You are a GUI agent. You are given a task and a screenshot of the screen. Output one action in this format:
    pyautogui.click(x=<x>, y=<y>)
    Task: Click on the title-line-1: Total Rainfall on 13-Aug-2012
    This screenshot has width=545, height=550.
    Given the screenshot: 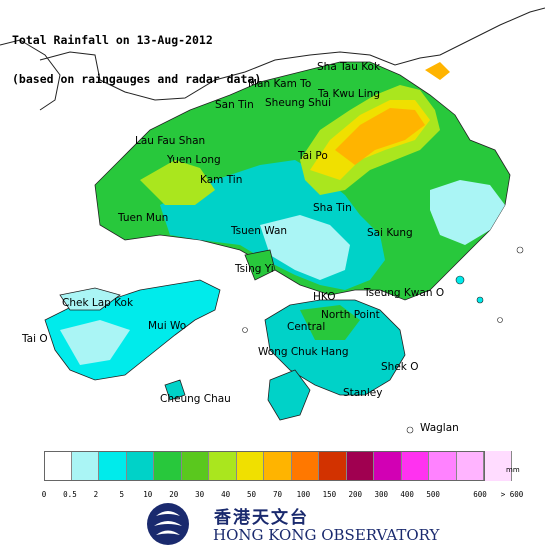 What is the action you would take?
    pyautogui.click(x=112, y=40)
    